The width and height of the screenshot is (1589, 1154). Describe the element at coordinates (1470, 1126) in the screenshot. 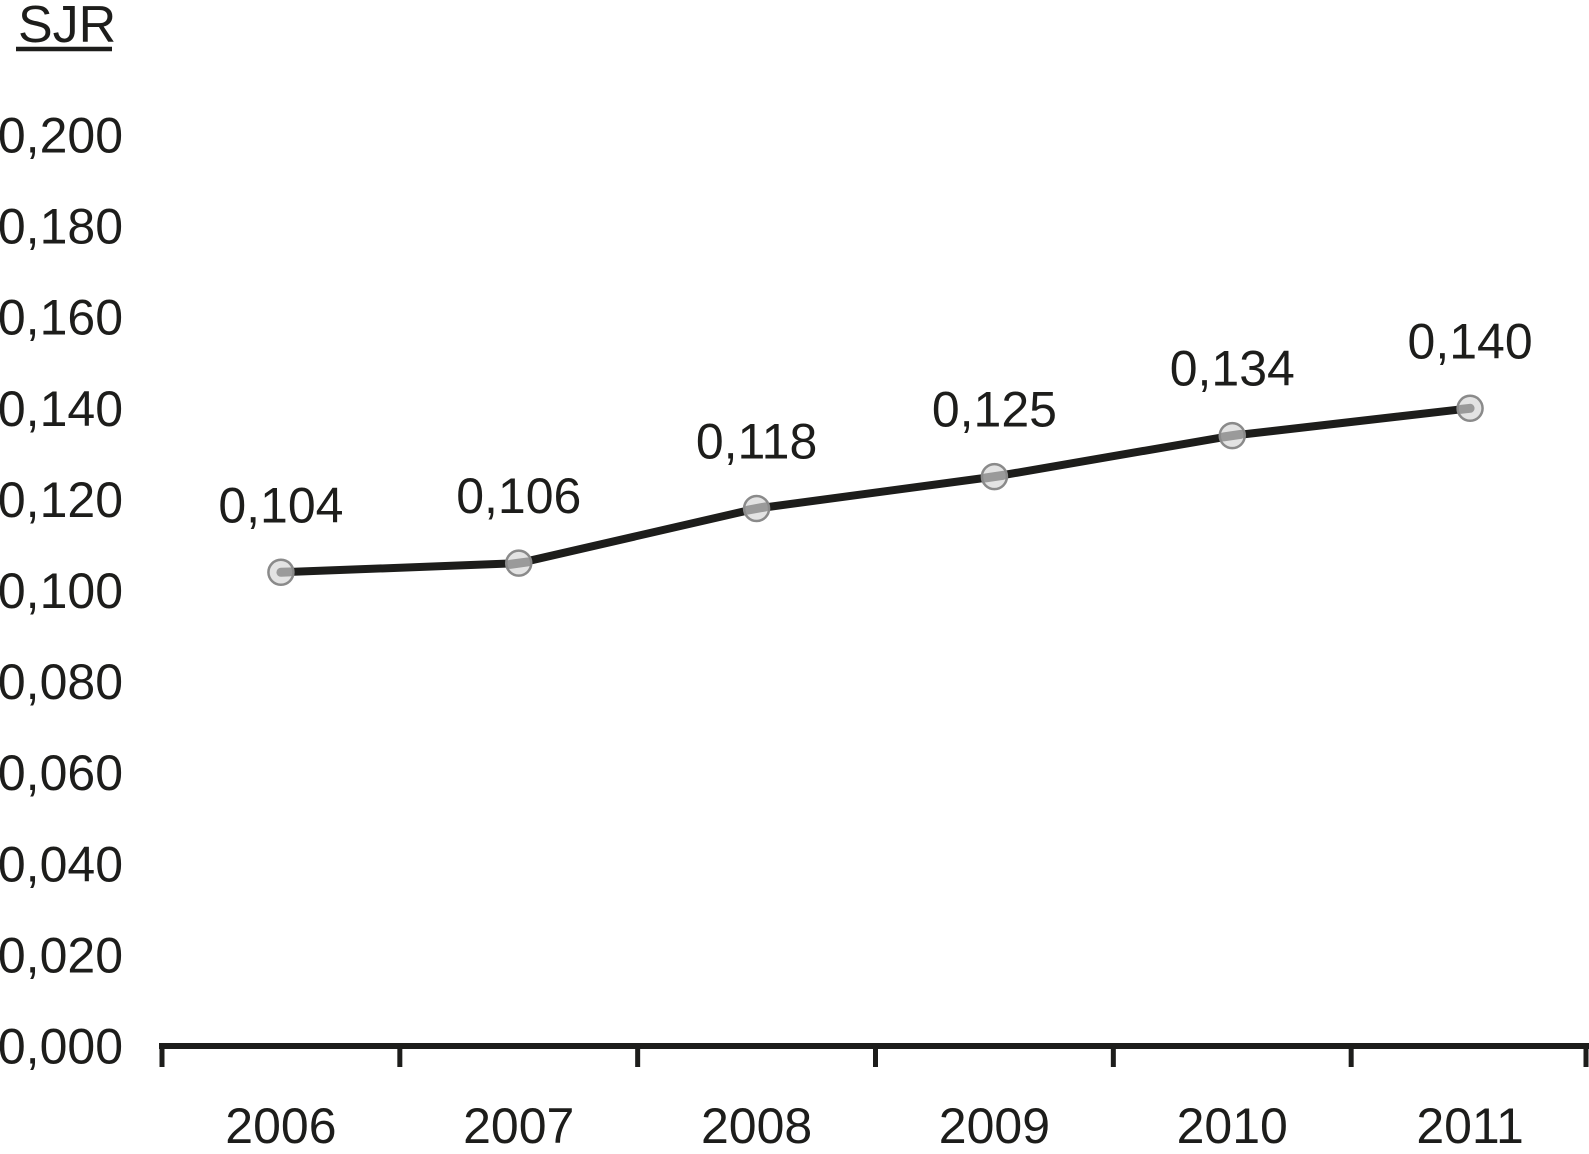

I see `x-axis-label: 2011` at that location.